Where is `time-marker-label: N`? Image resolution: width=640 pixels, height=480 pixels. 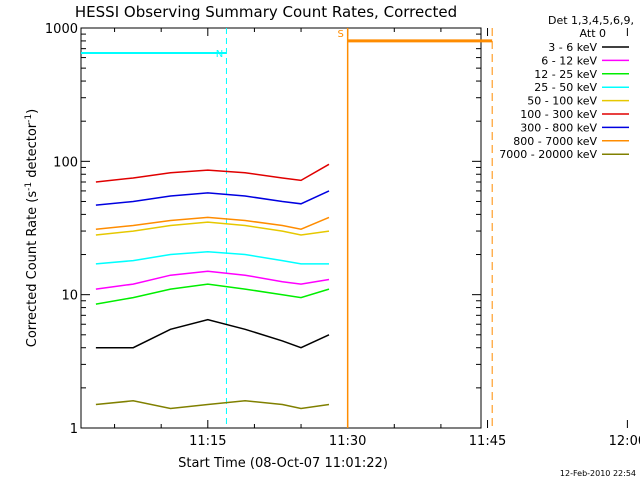
time-marker-label: N is located at coordinates (219, 54).